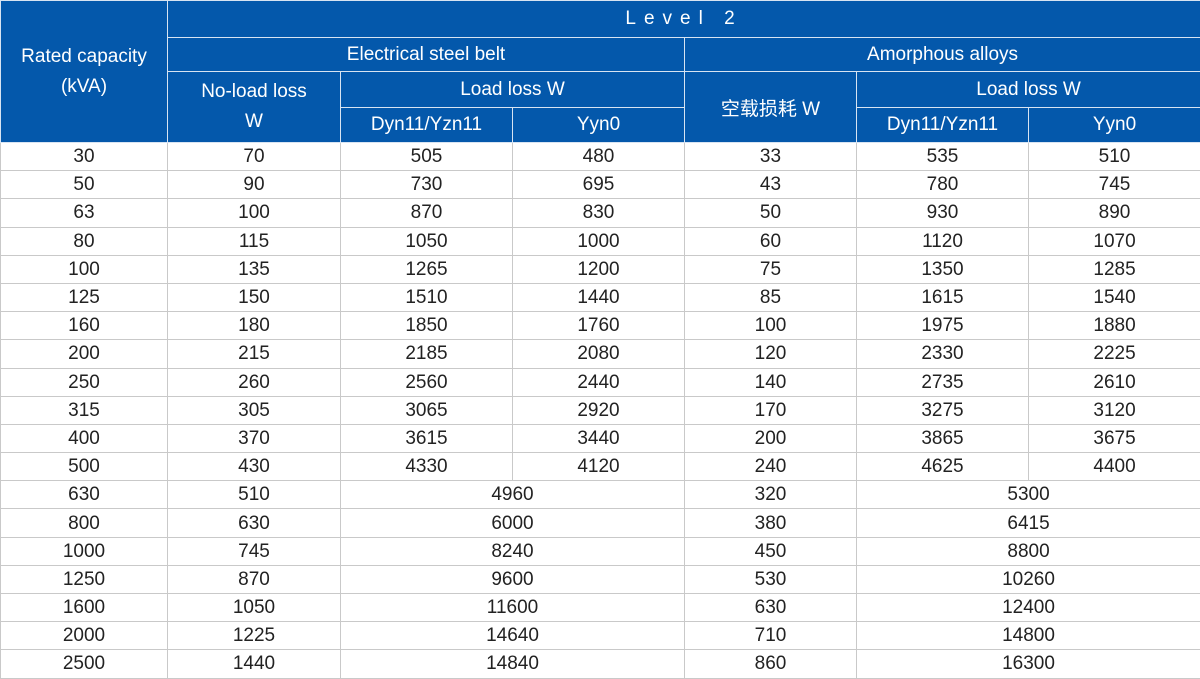  What do you see at coordinates (770, 156) in the screenshot?
I see `table-cell: 33` at bounding box center [770, 156].